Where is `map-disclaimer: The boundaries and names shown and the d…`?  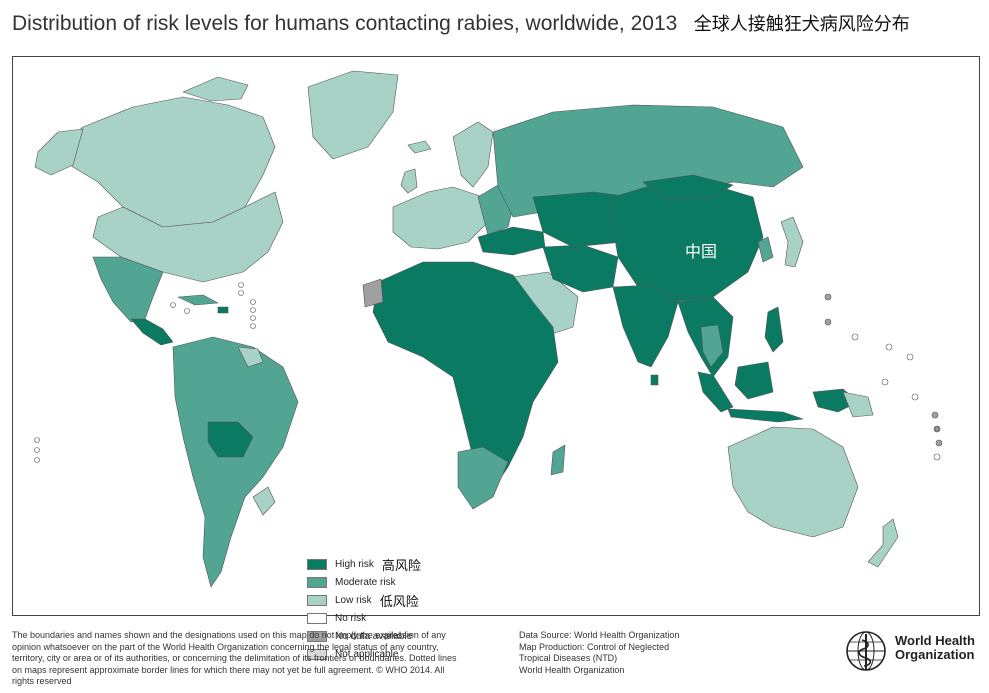
map-disclaimer: The boundaries and names shown and the d… is located at coordinates (234, 658).